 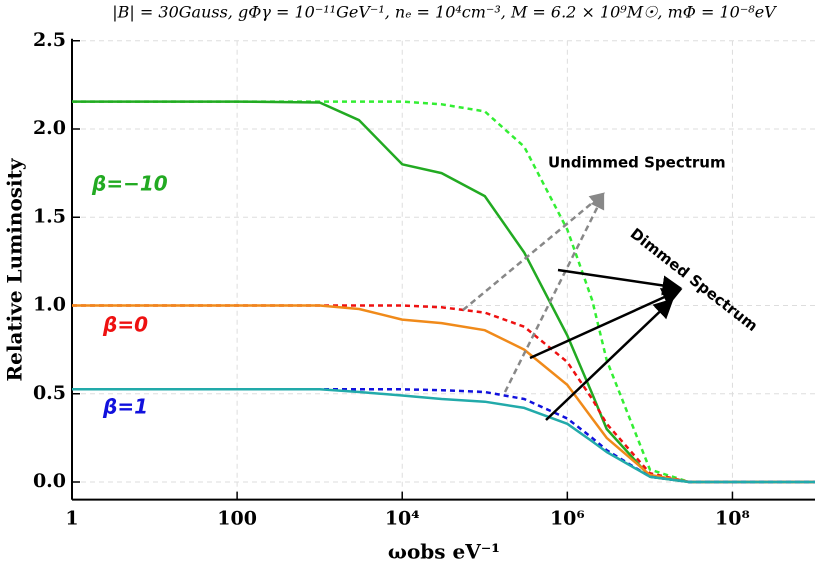 I want to click on y-tick-label: 0.5, so click(x=49, y=393).